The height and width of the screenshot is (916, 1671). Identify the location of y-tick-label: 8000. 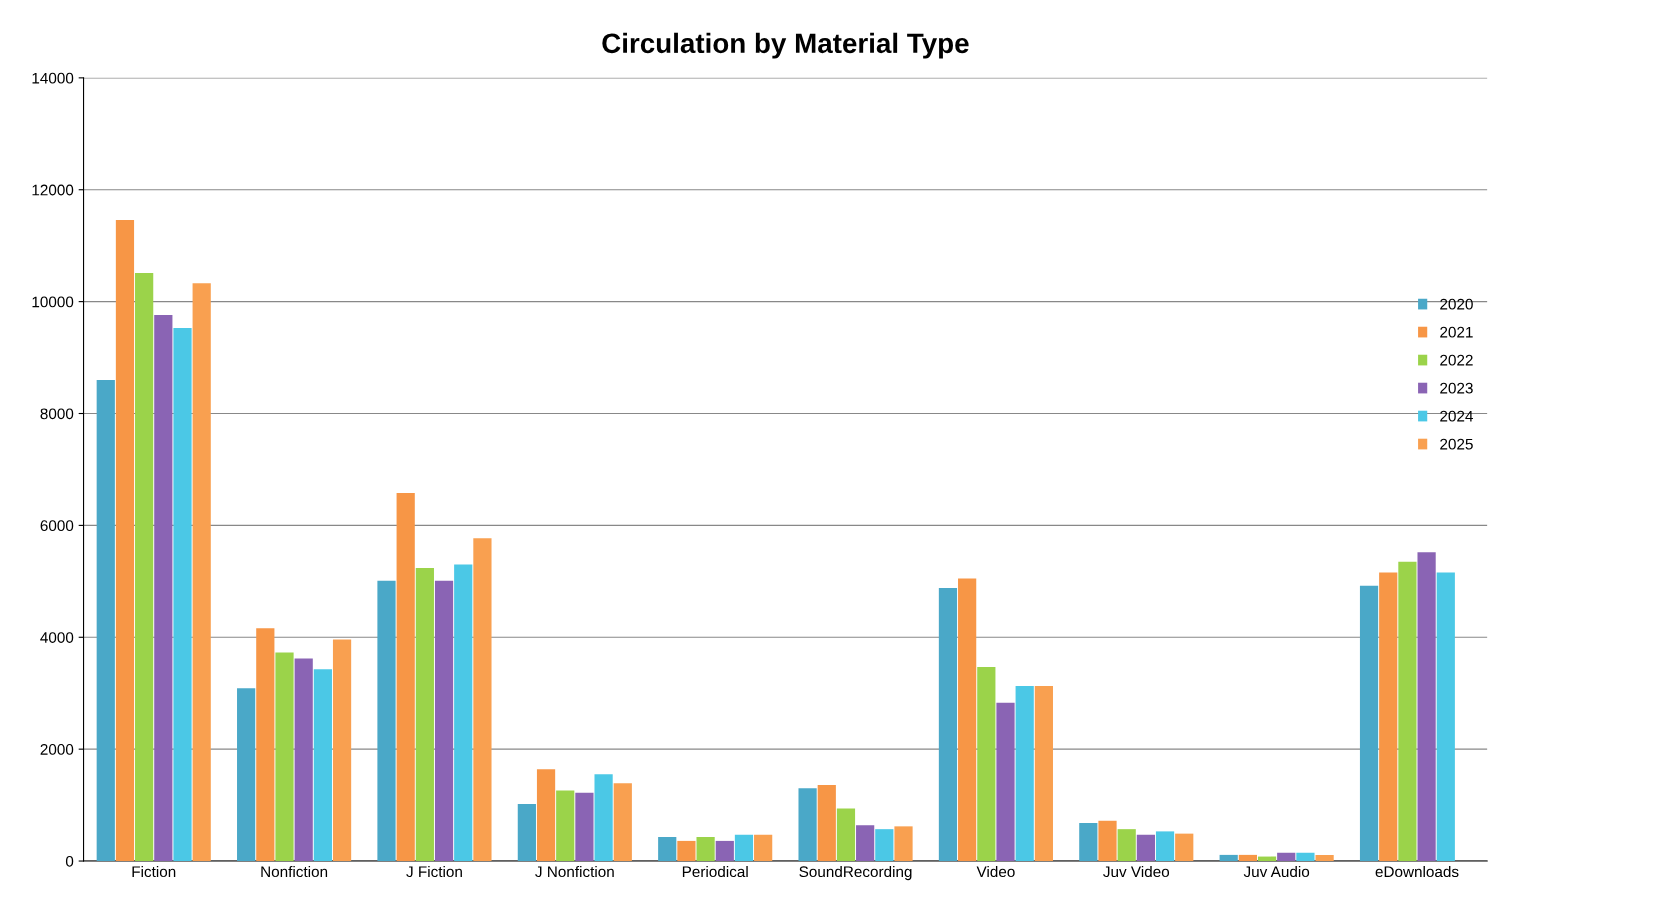
(57, 414).